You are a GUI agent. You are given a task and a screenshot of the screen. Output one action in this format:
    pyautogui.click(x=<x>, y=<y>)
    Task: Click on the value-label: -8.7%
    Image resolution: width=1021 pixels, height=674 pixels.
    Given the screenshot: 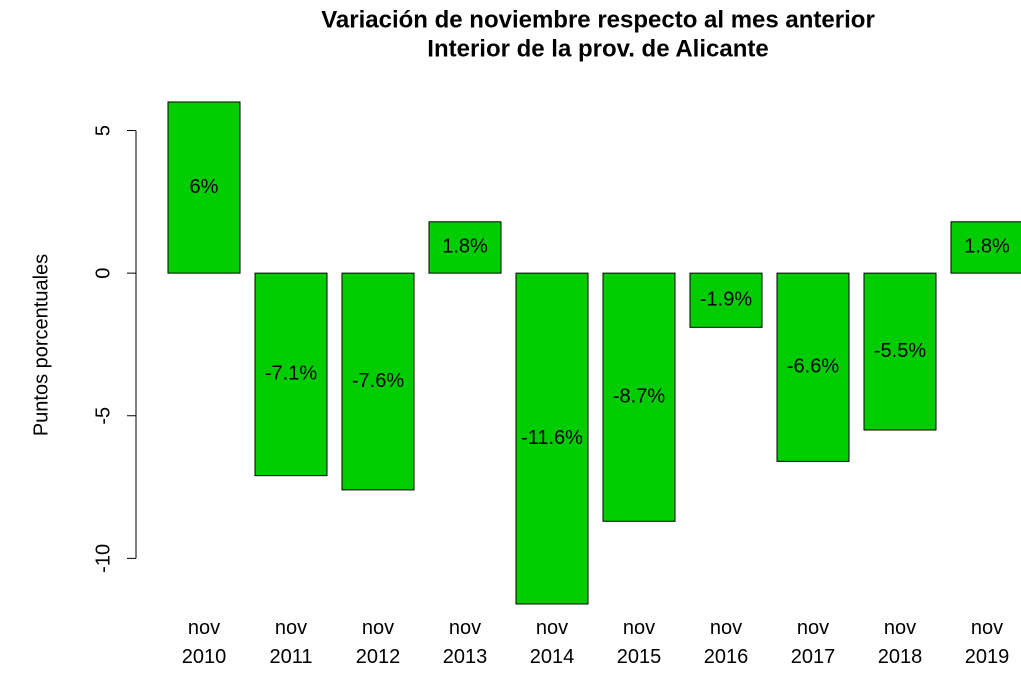 What is the action you would take?
    pyautogui.click(x=639, y=396)
    